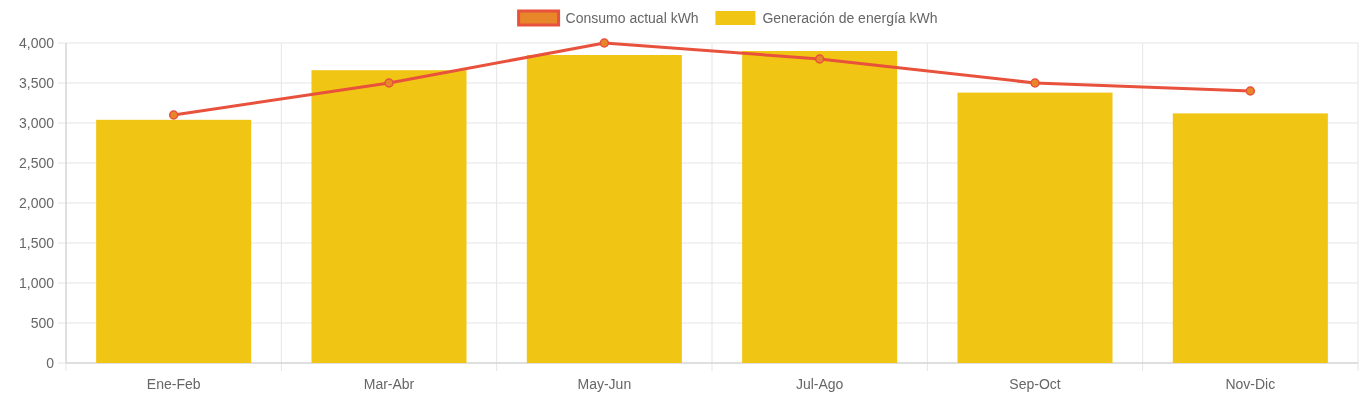 Image resolution: width=1364 pixels, height=401 pixels. I want to click on x-tick-label: Mar-Abr, so click(389, 384).